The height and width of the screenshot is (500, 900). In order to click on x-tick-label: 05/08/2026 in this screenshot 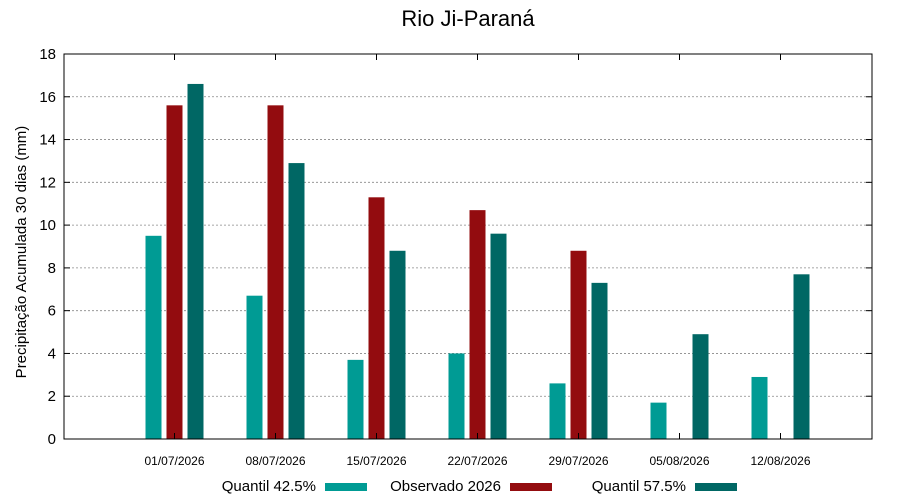, I will do `click(679, 461)`.